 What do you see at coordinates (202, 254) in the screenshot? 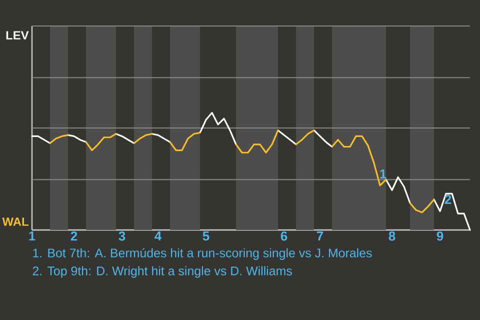
I see `text: 1. Bot 7th: A. Bermúdes hit a run-scoring single vs J. Morales` at bounding box center [202, 254].